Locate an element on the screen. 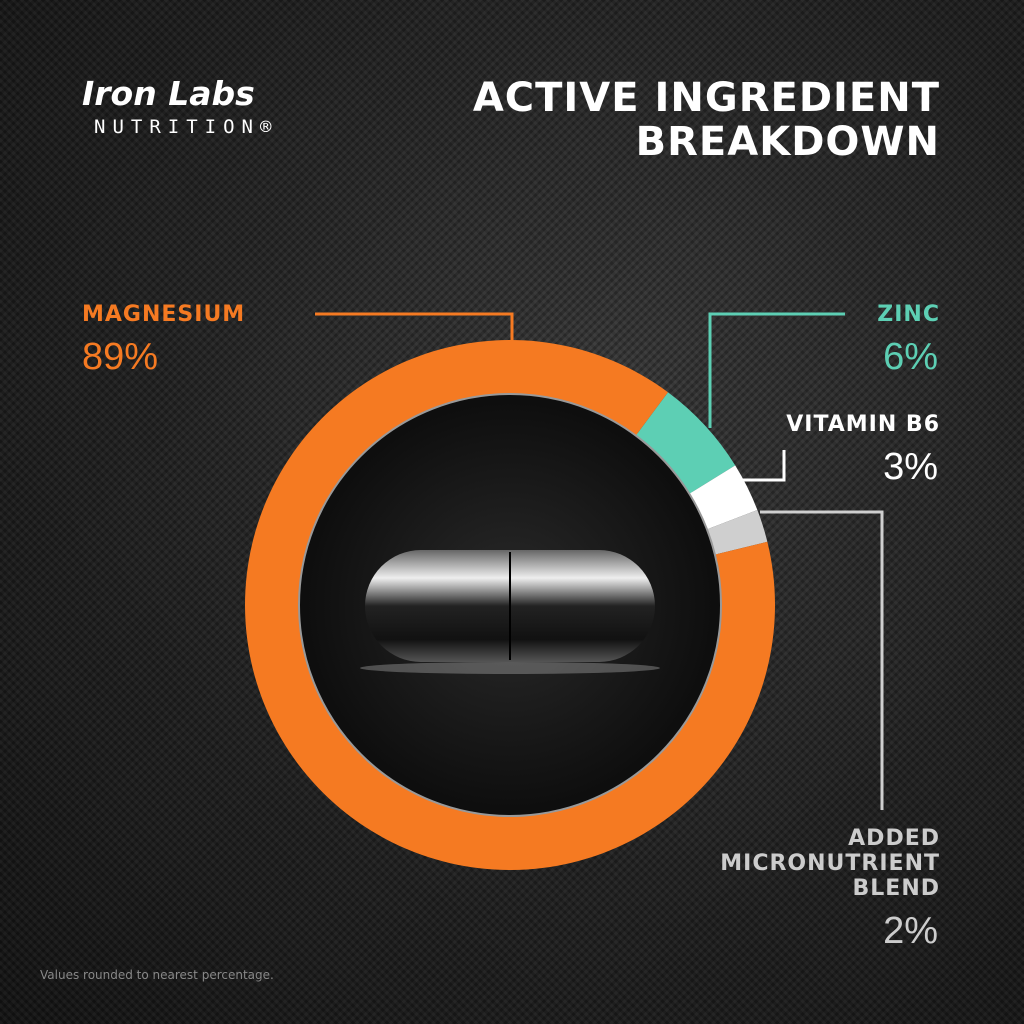 This screenshot has height=1024, width=1024. leader-added-blend is located at coordinates (822, 660).